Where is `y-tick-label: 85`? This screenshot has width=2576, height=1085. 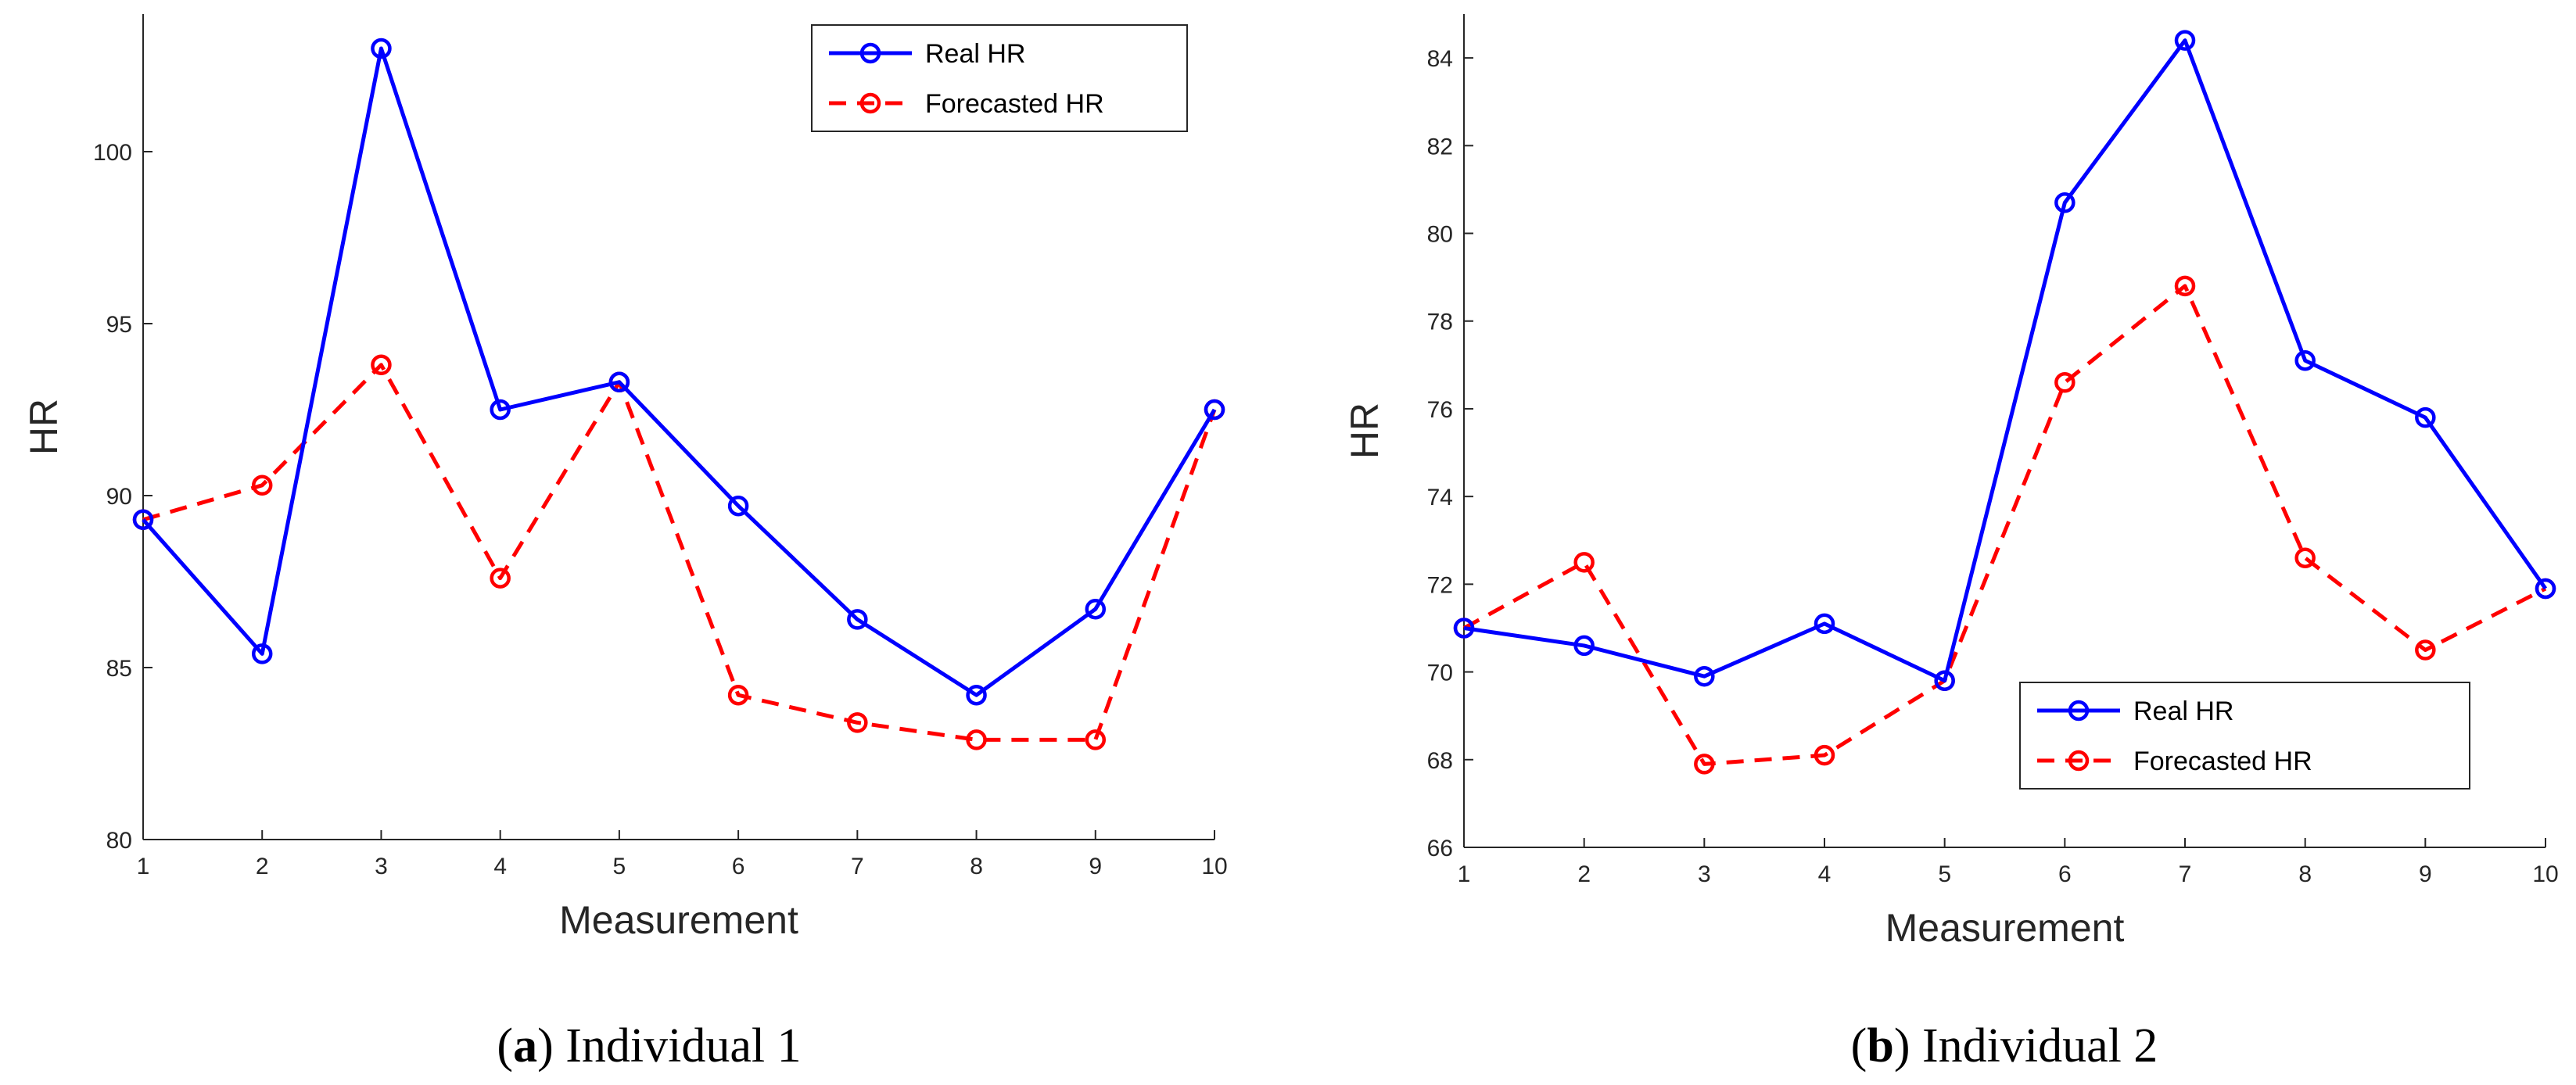 y-tick-label: 85 is located at coordinates (119, 669).